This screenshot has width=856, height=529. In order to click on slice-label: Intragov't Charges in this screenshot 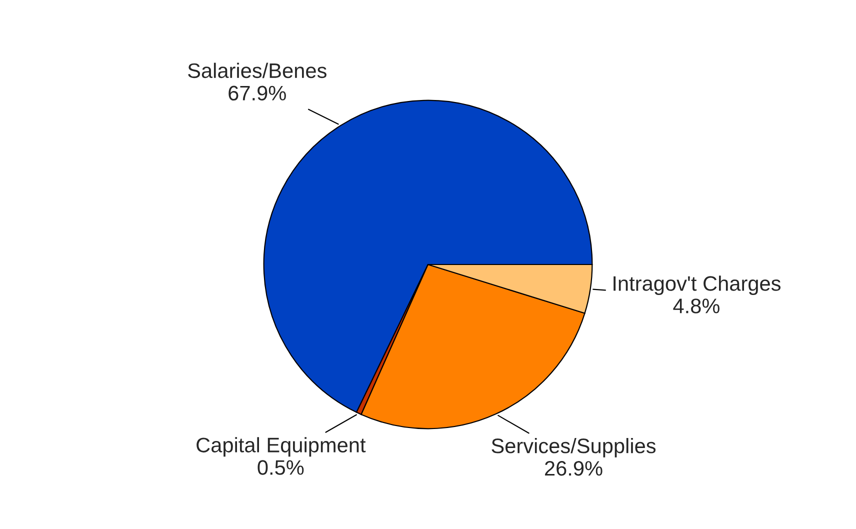, I will do `click(697, 286)`.